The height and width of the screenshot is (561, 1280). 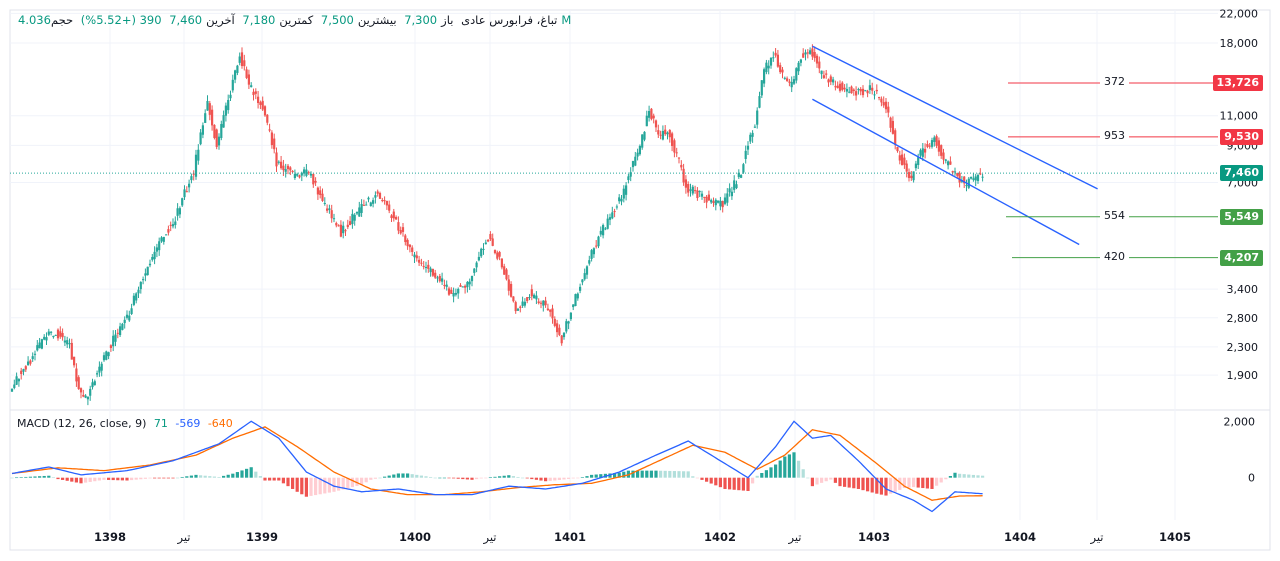 I want to click on macd-legend: MACD (12, 26, close, 9) 71 -569 -640, so click(x=125, y=423).